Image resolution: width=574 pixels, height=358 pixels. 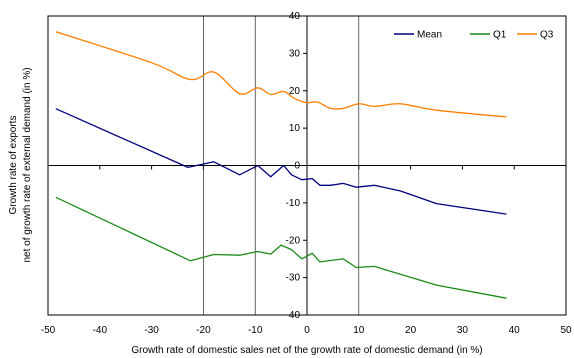 I want to click on y-tick-label: -10, so click(x=293, y=203).